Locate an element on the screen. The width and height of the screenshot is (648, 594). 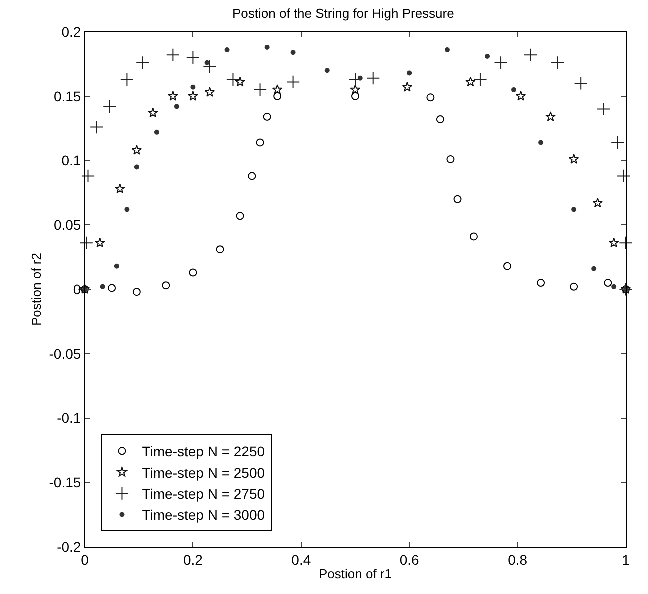
legend-label: Time-step N = 2250 is located at coordinates (204, 452).